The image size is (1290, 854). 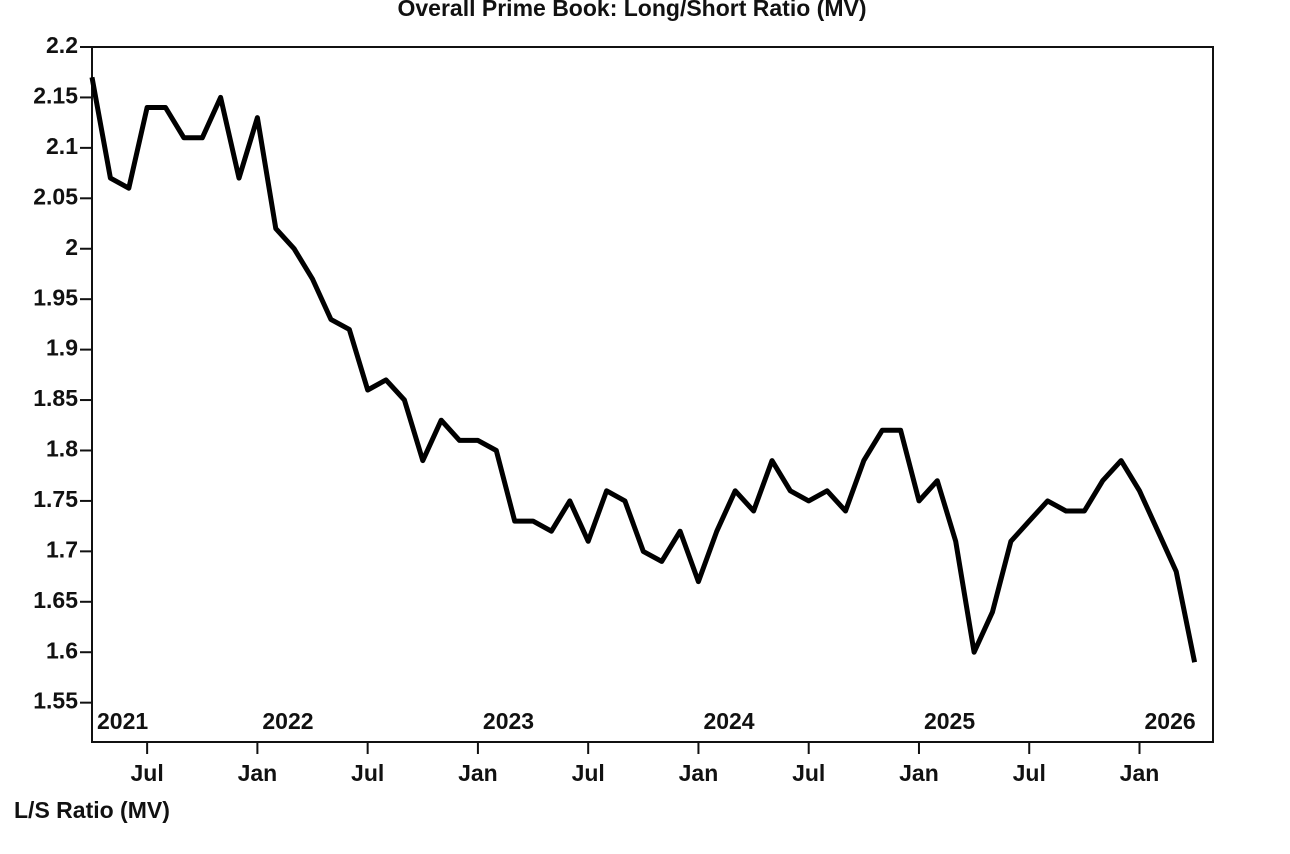 I want to click on y-tick-label: 2.15, so click(x=55, y=96).